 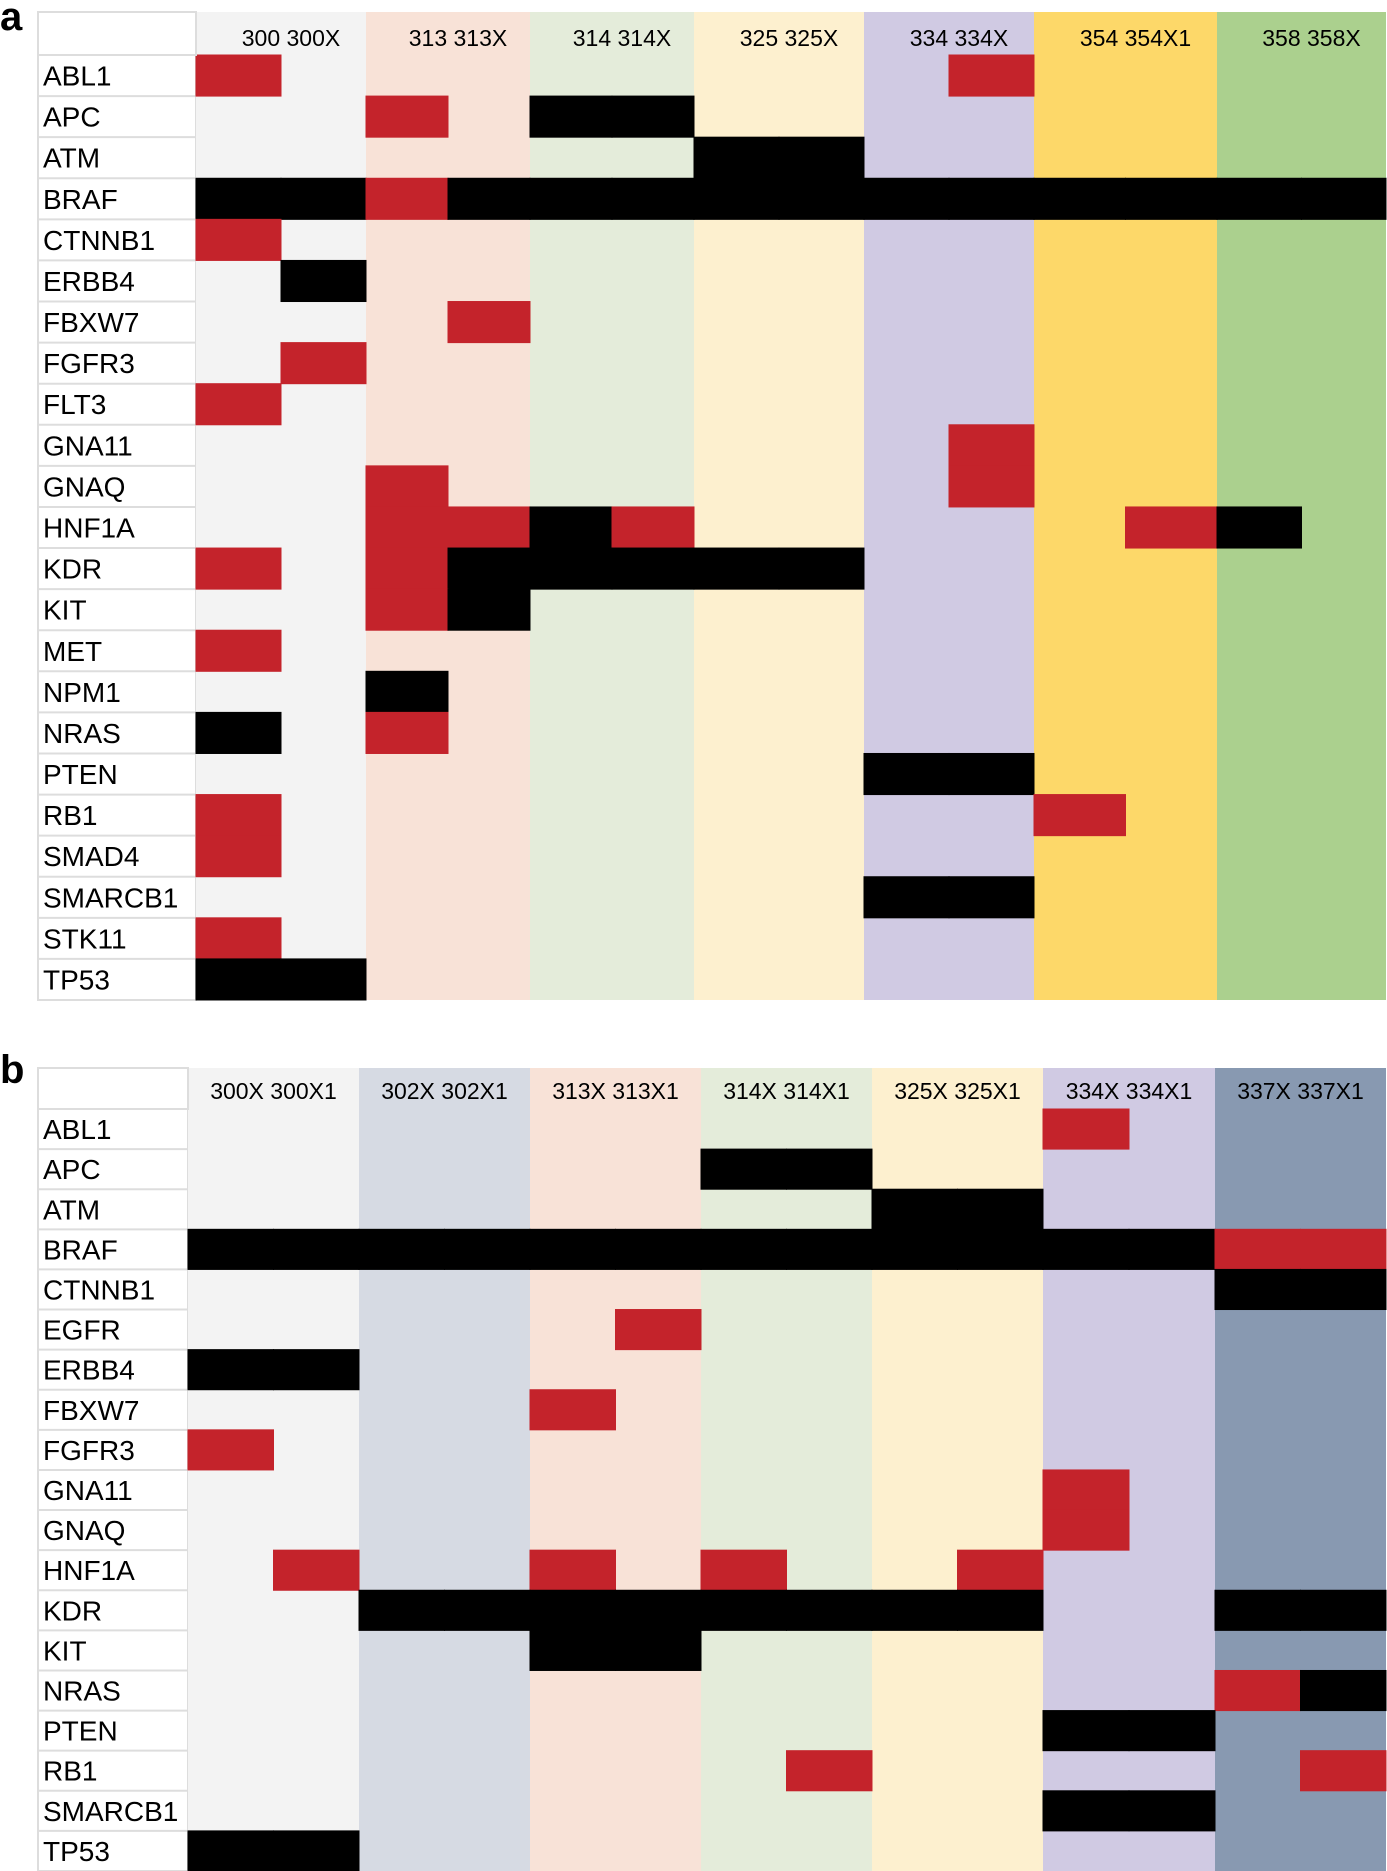 I want to click on black-cell-kit-313x, so click(x=572, y=1650).